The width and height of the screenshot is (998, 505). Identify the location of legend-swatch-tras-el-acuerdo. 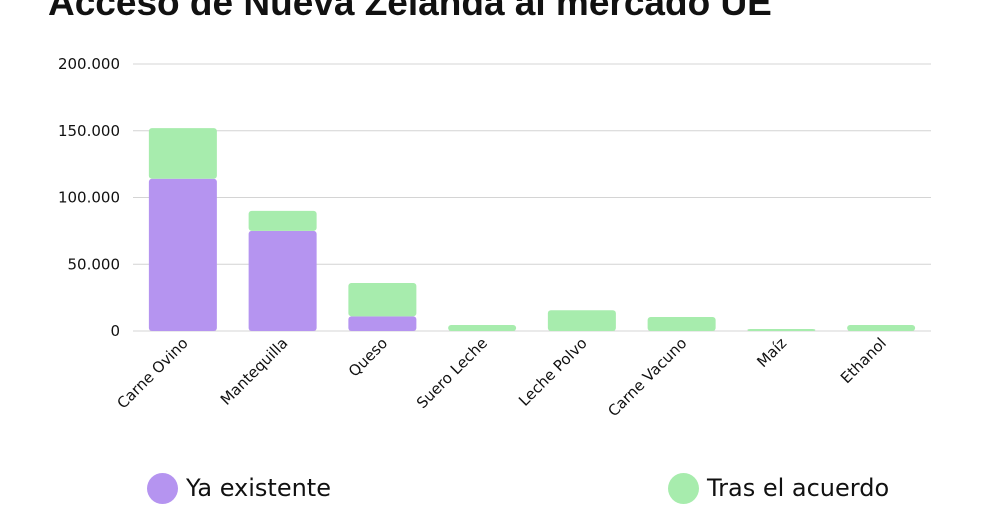
(683, 488).